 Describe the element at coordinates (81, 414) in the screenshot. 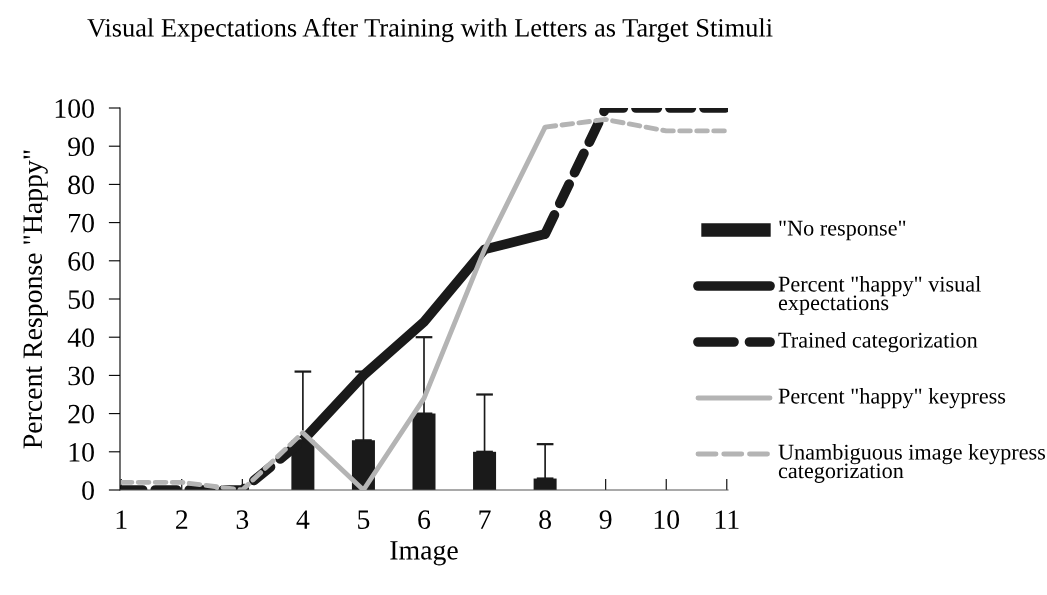

I see `y-tick-label: 20` at that location.